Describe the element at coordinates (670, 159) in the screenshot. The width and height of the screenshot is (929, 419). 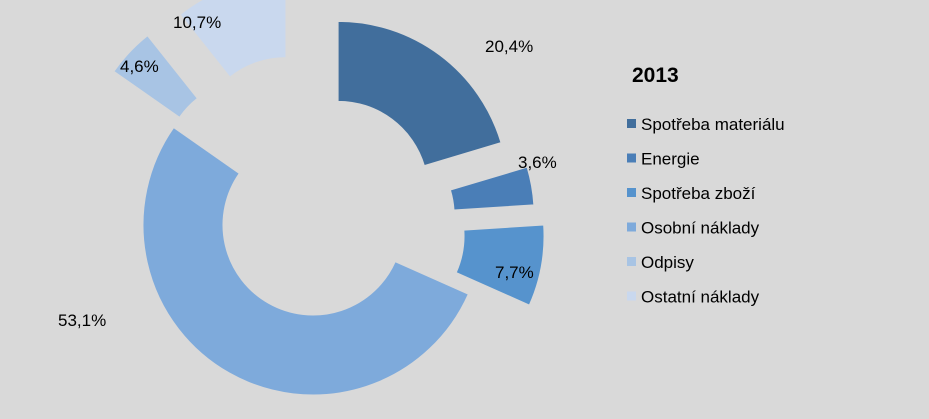
I see `legend-label-2: Energie` at that location.